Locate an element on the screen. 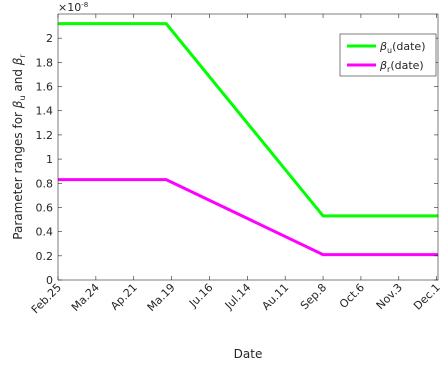 The image size is (441, 369). y-axis-title-and: and is located at coordinates (18, 80).